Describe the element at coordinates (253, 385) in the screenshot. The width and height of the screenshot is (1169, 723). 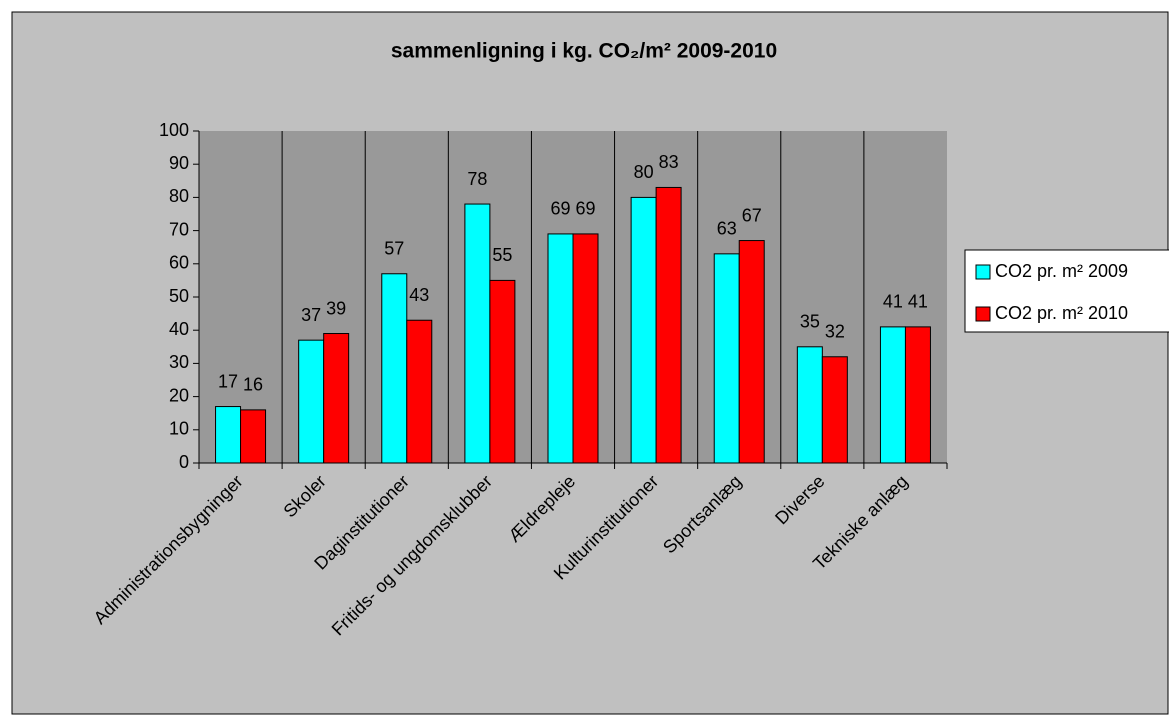
I see `data-label: 16` at that location.